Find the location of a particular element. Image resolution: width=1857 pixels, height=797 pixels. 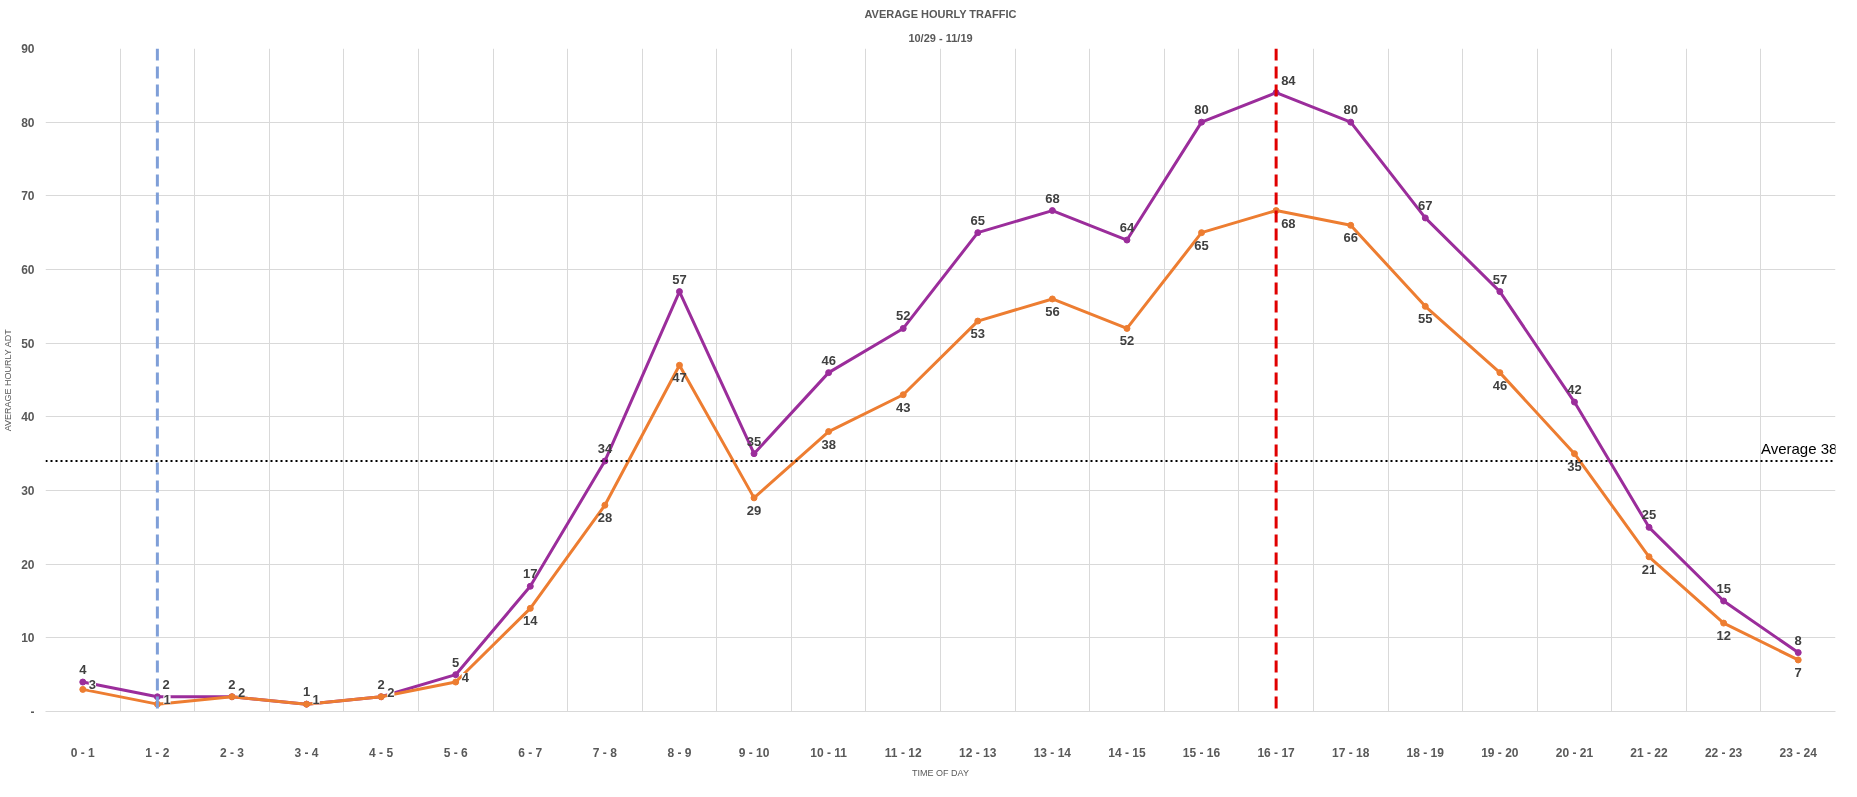

data-label: 17 is located at coordinates (530, 574).